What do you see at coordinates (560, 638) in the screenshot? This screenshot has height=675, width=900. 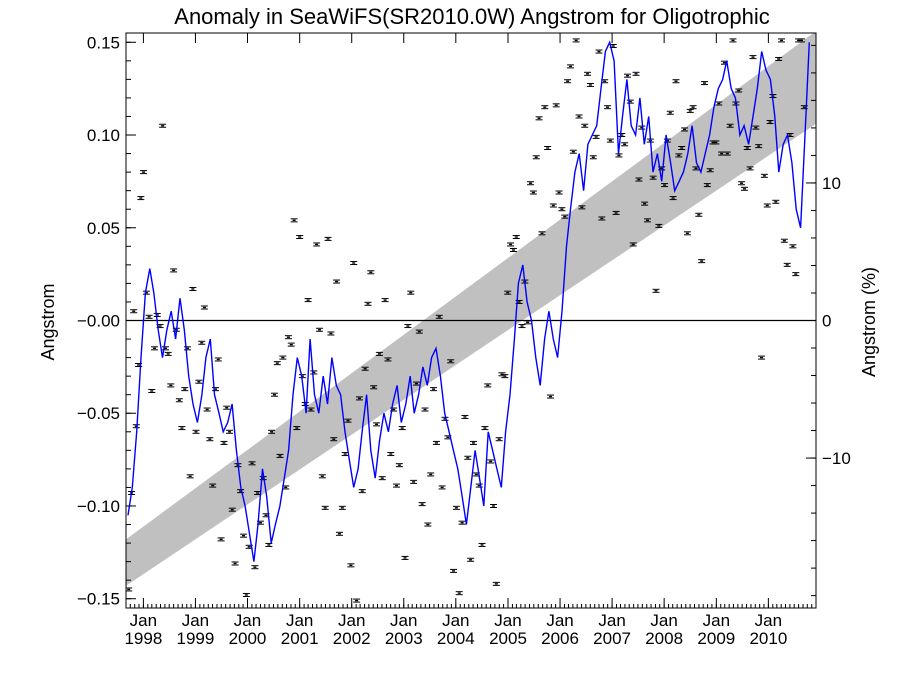 I see `x-tick-label-year: 2006` at bounding box center [560, 638].